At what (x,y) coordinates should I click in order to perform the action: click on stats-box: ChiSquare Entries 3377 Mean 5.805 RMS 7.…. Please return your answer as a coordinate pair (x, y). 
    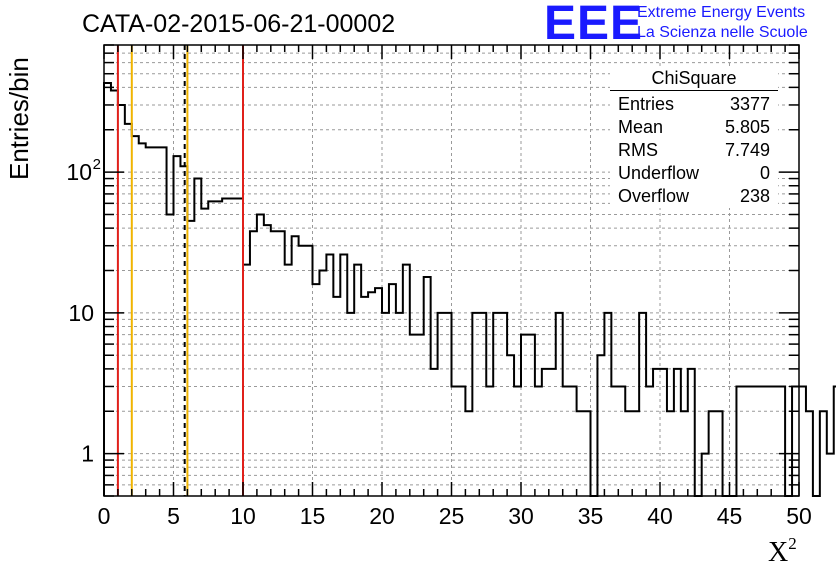
    Looking at the image, I should click on (694, 138).